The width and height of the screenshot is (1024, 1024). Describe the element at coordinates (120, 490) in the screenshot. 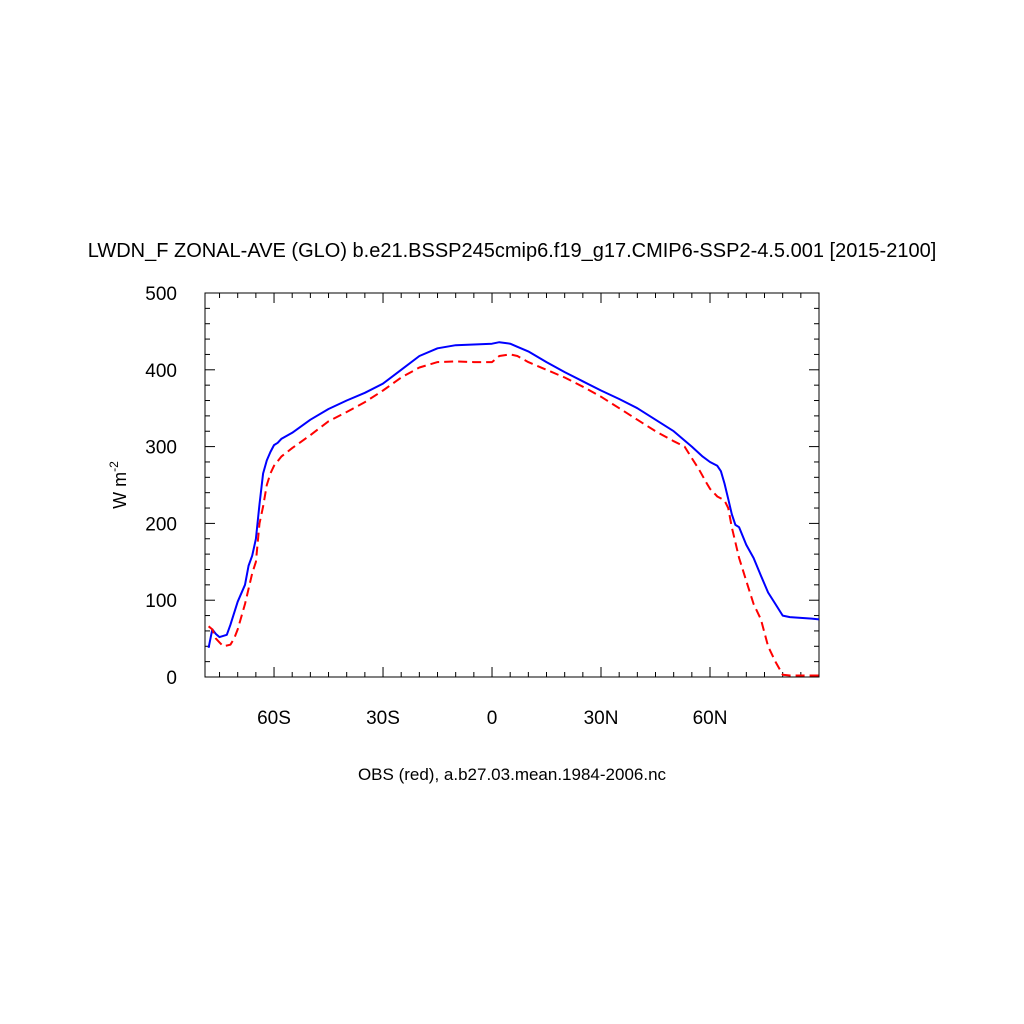

I see `y-axis-title-main: W m` at that location.